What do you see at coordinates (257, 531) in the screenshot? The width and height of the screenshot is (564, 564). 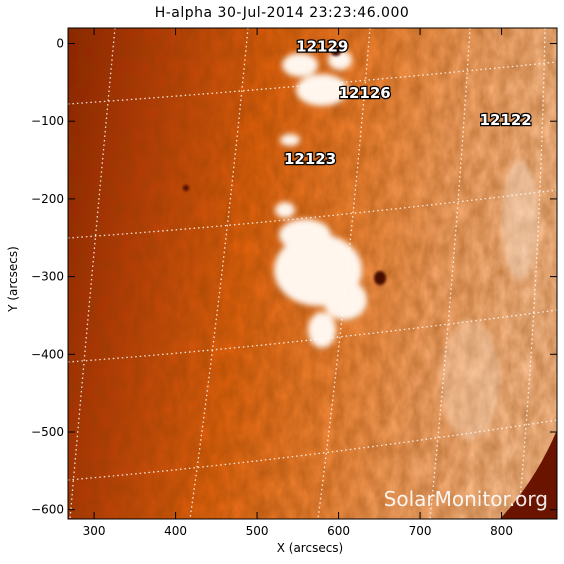 I see `x-tick-label: 500` at bounding box center [257, 531].